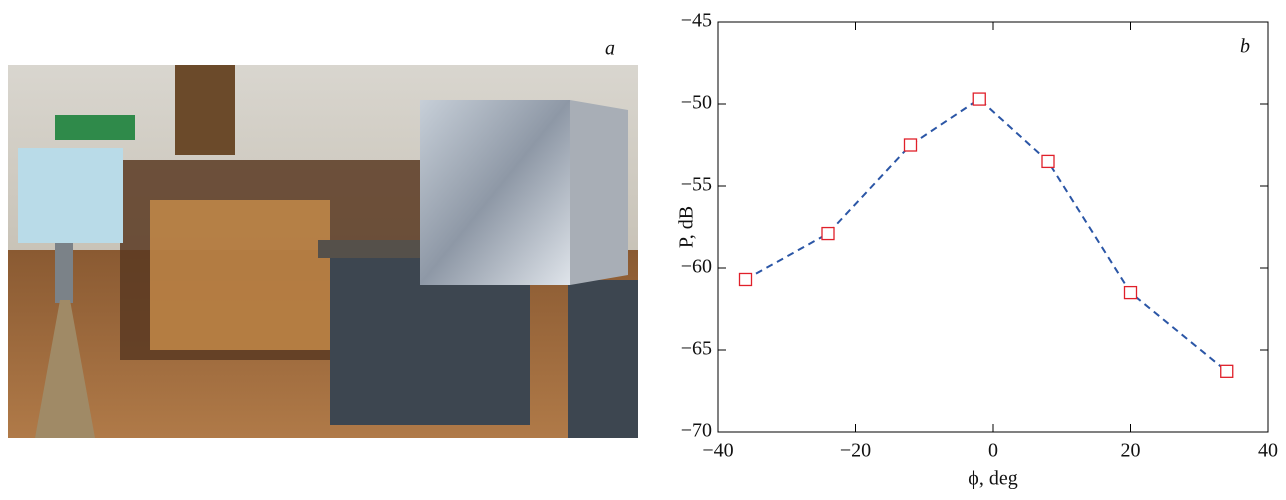 The width and height of the screenshot is (1286, 500). I want to click on panel-label: a, so click(610, 49).